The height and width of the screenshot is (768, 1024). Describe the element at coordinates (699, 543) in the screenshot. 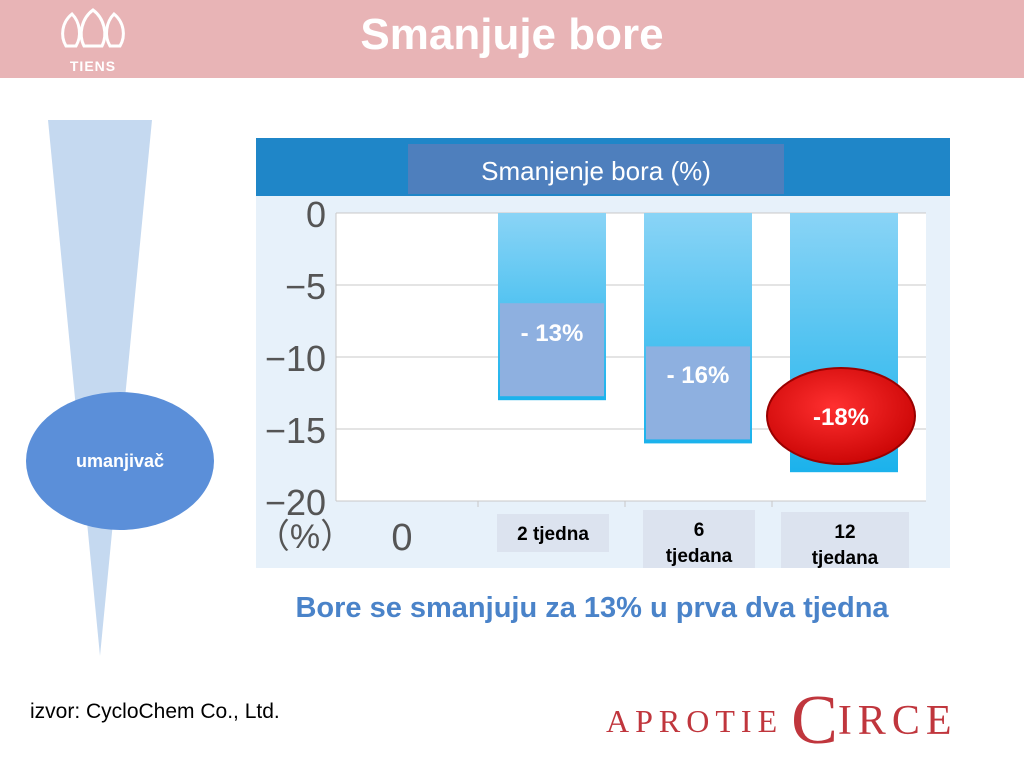

I see `x-category-label: 6 tjedana` at that location.